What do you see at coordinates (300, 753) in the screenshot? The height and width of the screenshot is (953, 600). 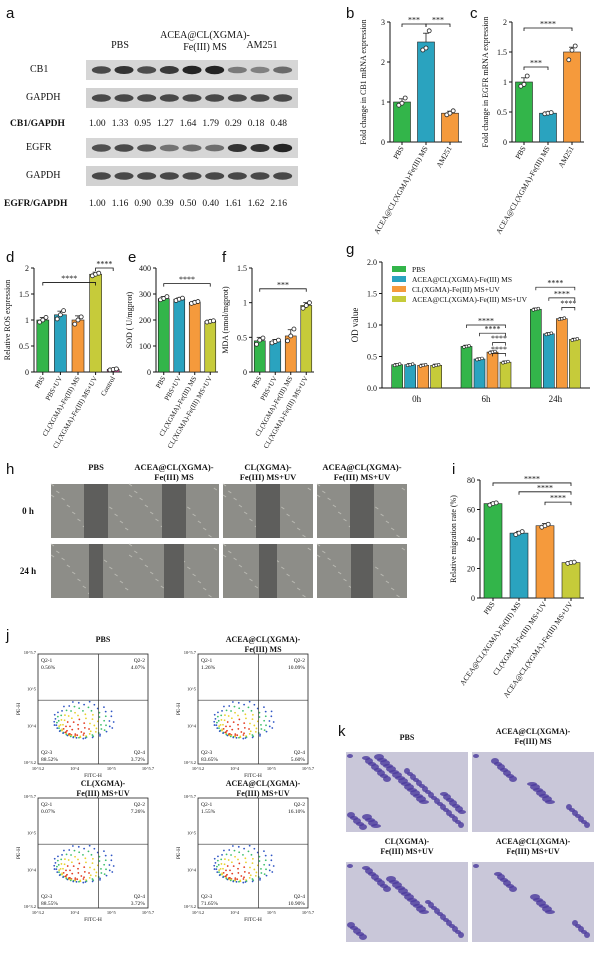 I see `quadrant-label: Q2-4` at bounding box center [300, 753].